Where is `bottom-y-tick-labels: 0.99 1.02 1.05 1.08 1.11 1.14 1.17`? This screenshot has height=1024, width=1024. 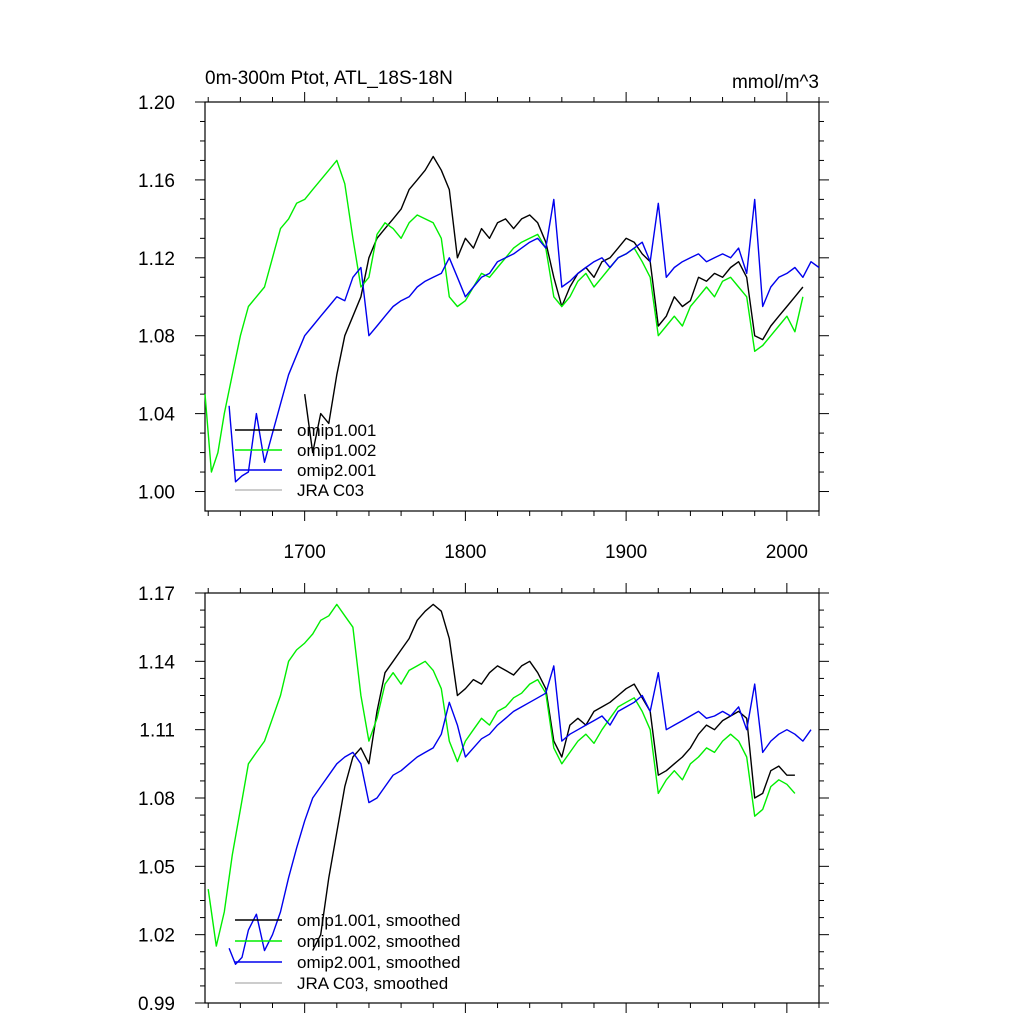 bottom-y-tick-labels: 0.99 1.02 1.05 1.08 1.11 1.14 1.17 is located at coordinates (156, 799).